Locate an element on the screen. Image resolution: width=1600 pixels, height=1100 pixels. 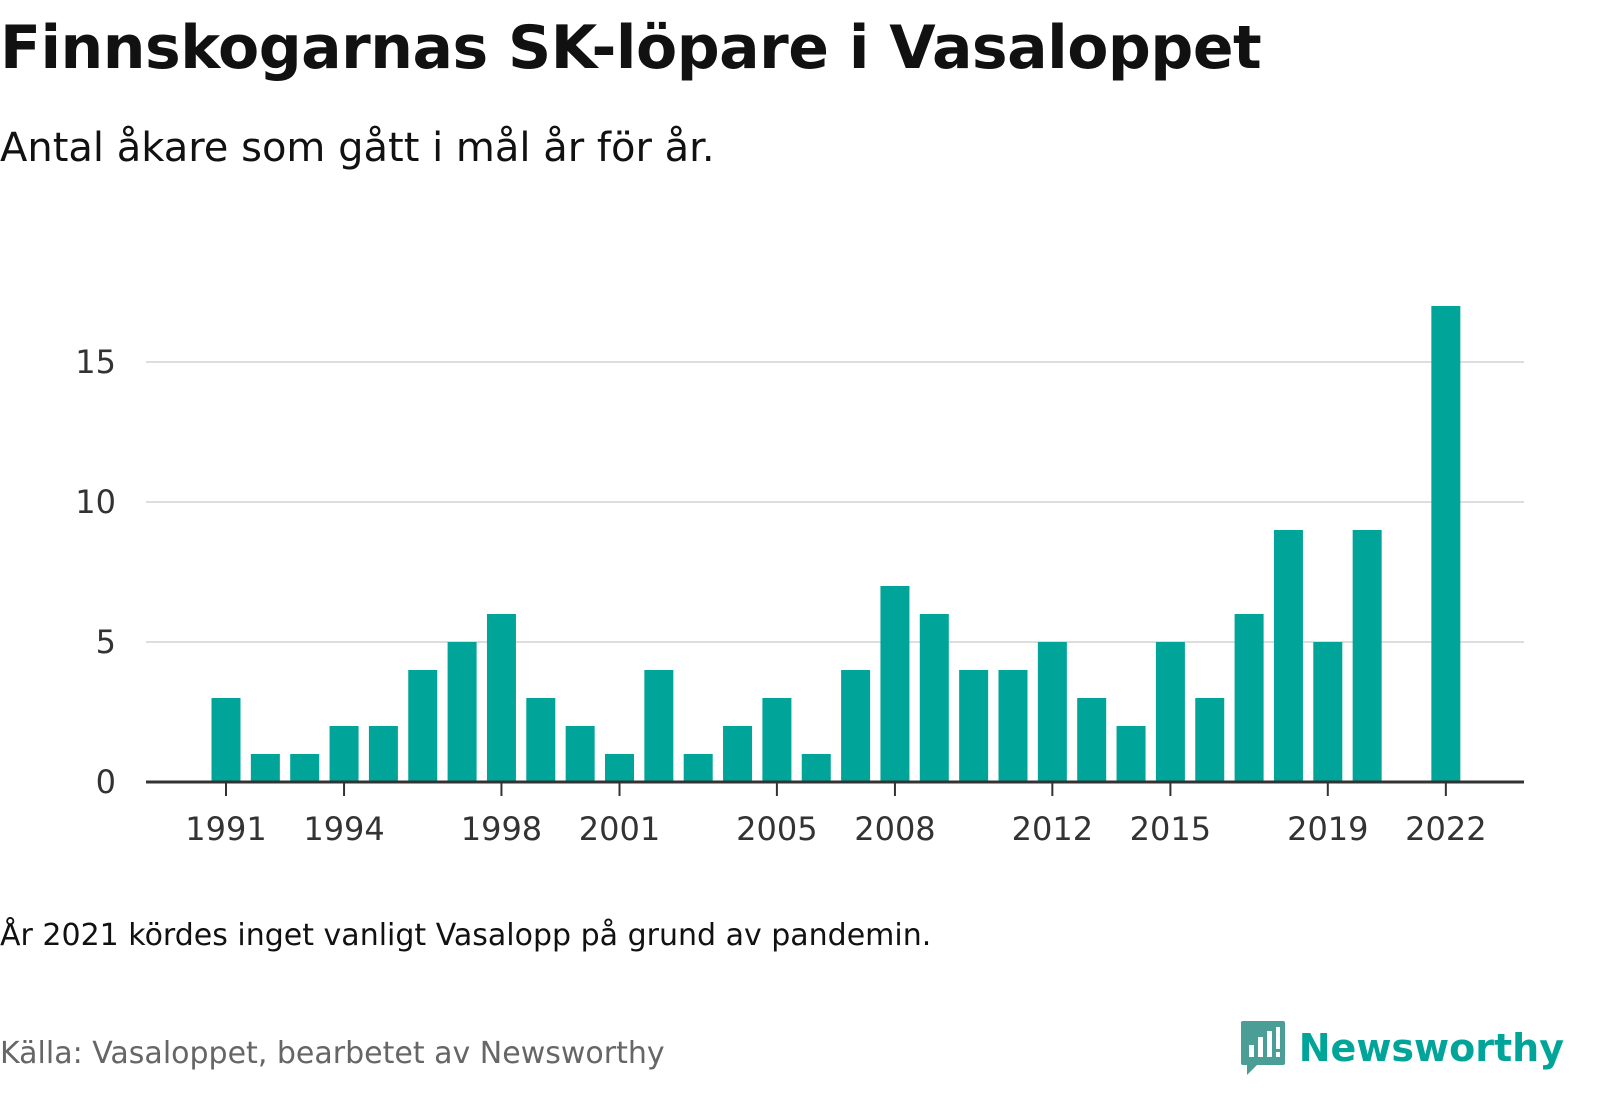
x-tick-label: 1991 is located at coordinates (225, 829).